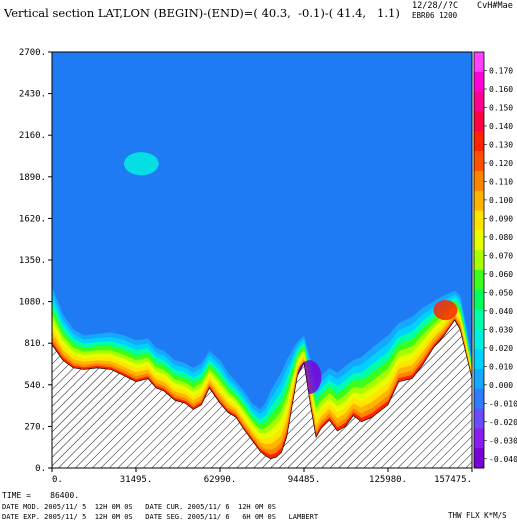  I want to click on footer-time: TIME = 86400., so click(41, 495).